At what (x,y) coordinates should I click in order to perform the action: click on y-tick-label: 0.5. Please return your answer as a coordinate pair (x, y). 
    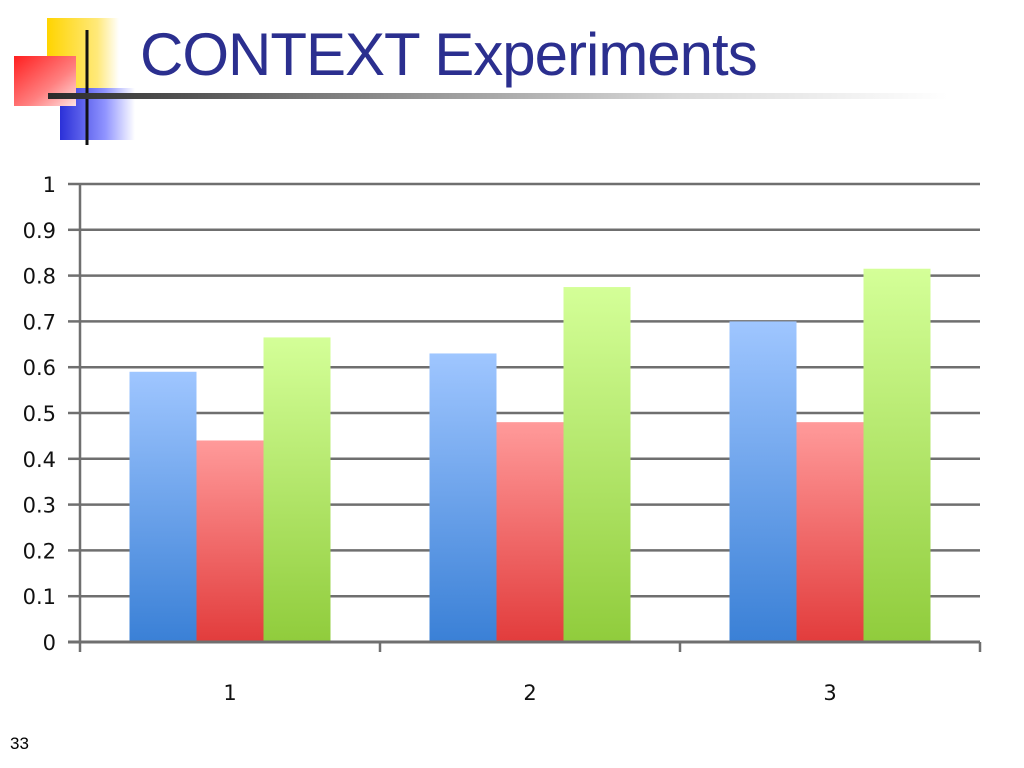
    Looking at the image, I should click on (39, 414).